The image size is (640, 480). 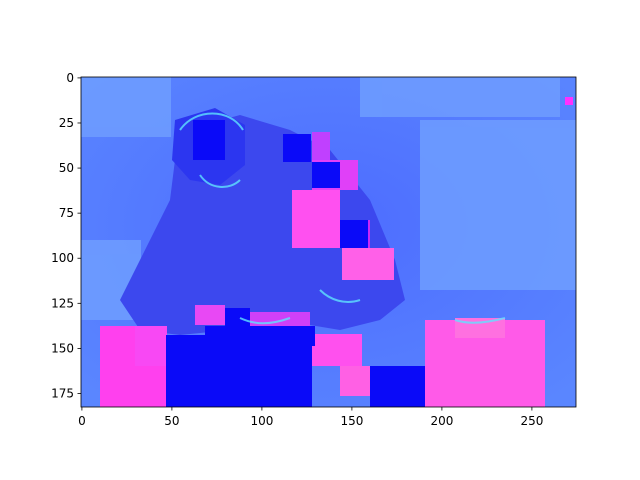 I want to click on y-tick-label: 100, so click(x=62, y=258).